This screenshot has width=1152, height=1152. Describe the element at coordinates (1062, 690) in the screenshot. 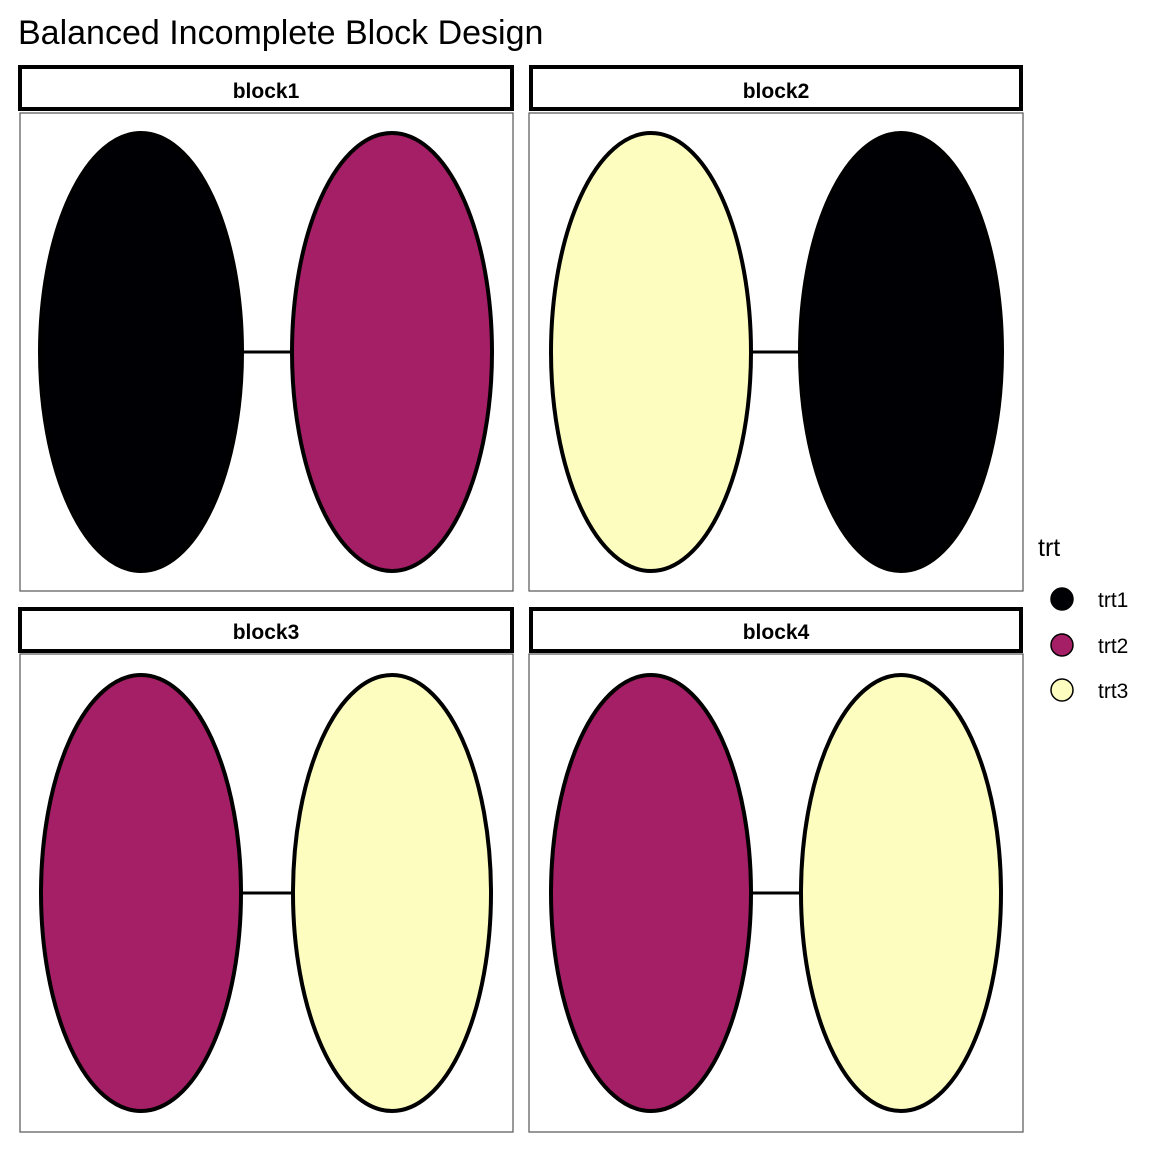

I see `legend-key-trt3` at that location.